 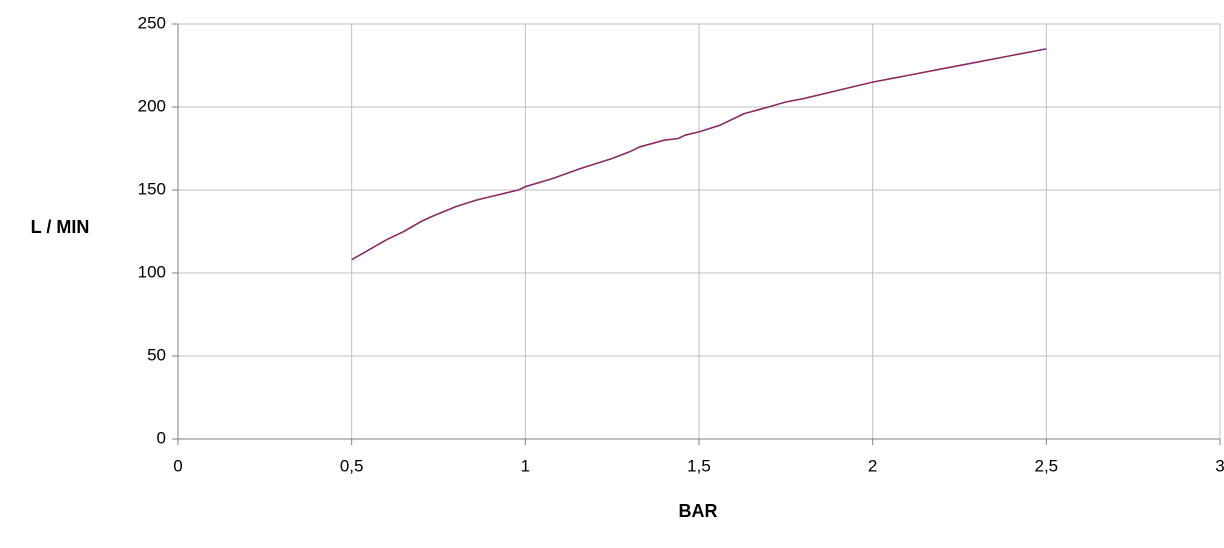 I want to click on x-tick-label: 0, so click(x=177, y=465).